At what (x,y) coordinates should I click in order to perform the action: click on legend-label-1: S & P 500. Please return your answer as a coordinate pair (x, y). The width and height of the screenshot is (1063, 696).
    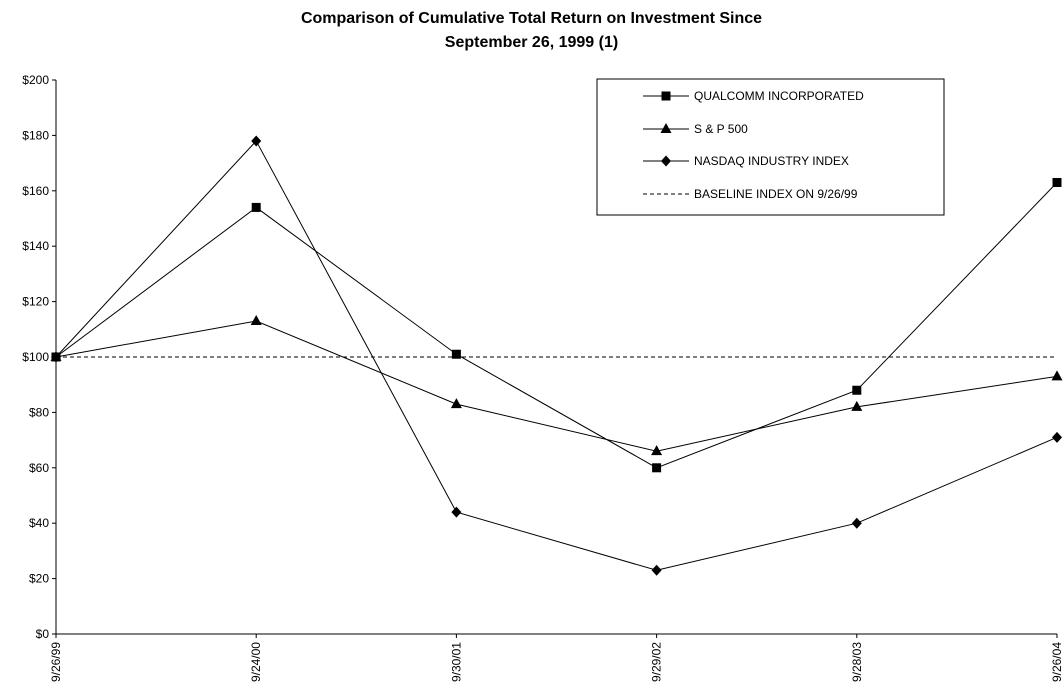
    Looking at the image, I should click on (721, 129).